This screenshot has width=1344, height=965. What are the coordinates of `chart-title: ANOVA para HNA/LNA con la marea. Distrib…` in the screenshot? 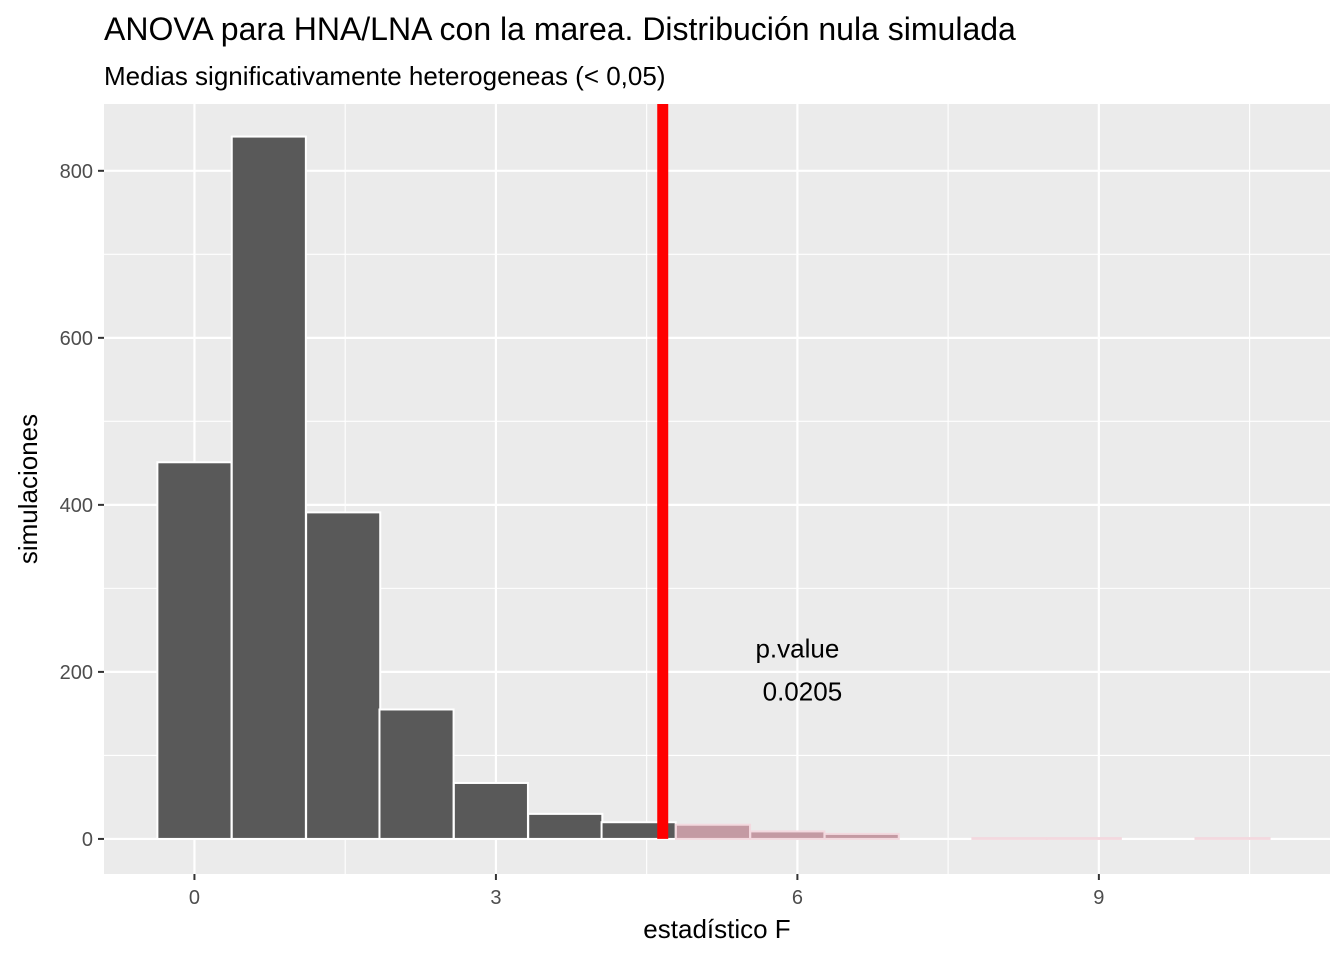 It's located at (560, 29).